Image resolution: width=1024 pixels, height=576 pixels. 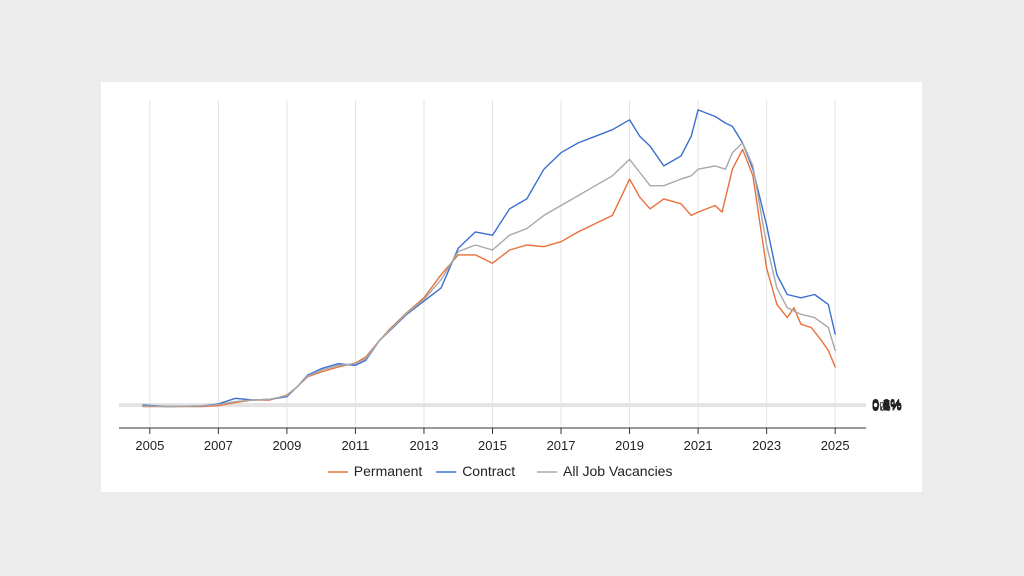 What do you see at coordinates (561, 445) in the screenshot?
I see `x-tick-label: 2017` at bounding box center [561, 445].